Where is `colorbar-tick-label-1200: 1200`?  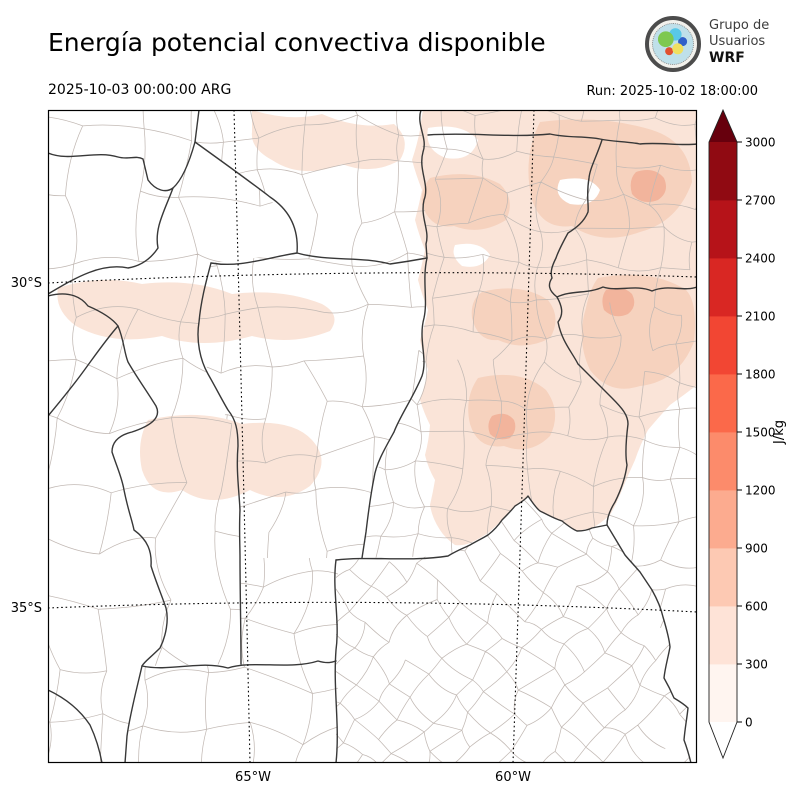
colorbar-tick-label-1200: 1200 is located at coordinates (760, 491).